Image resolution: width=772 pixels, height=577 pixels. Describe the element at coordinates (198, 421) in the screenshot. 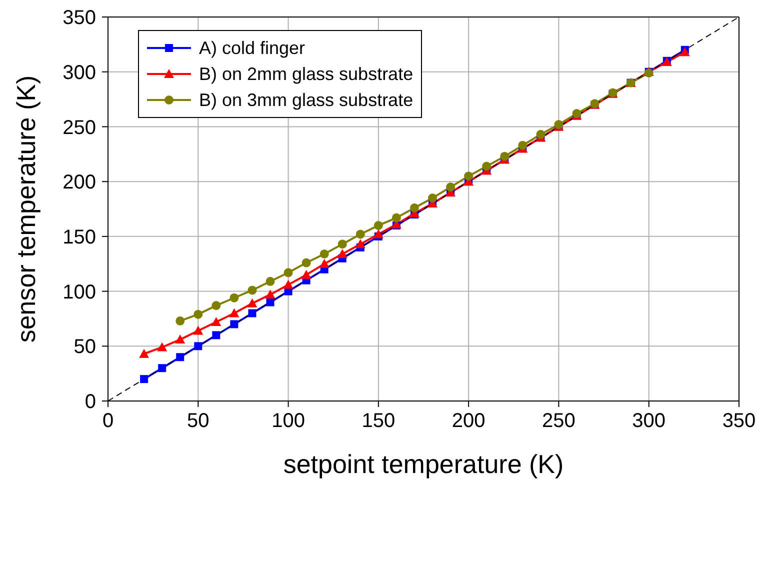

I see `x-tick-label: 50` at that location.